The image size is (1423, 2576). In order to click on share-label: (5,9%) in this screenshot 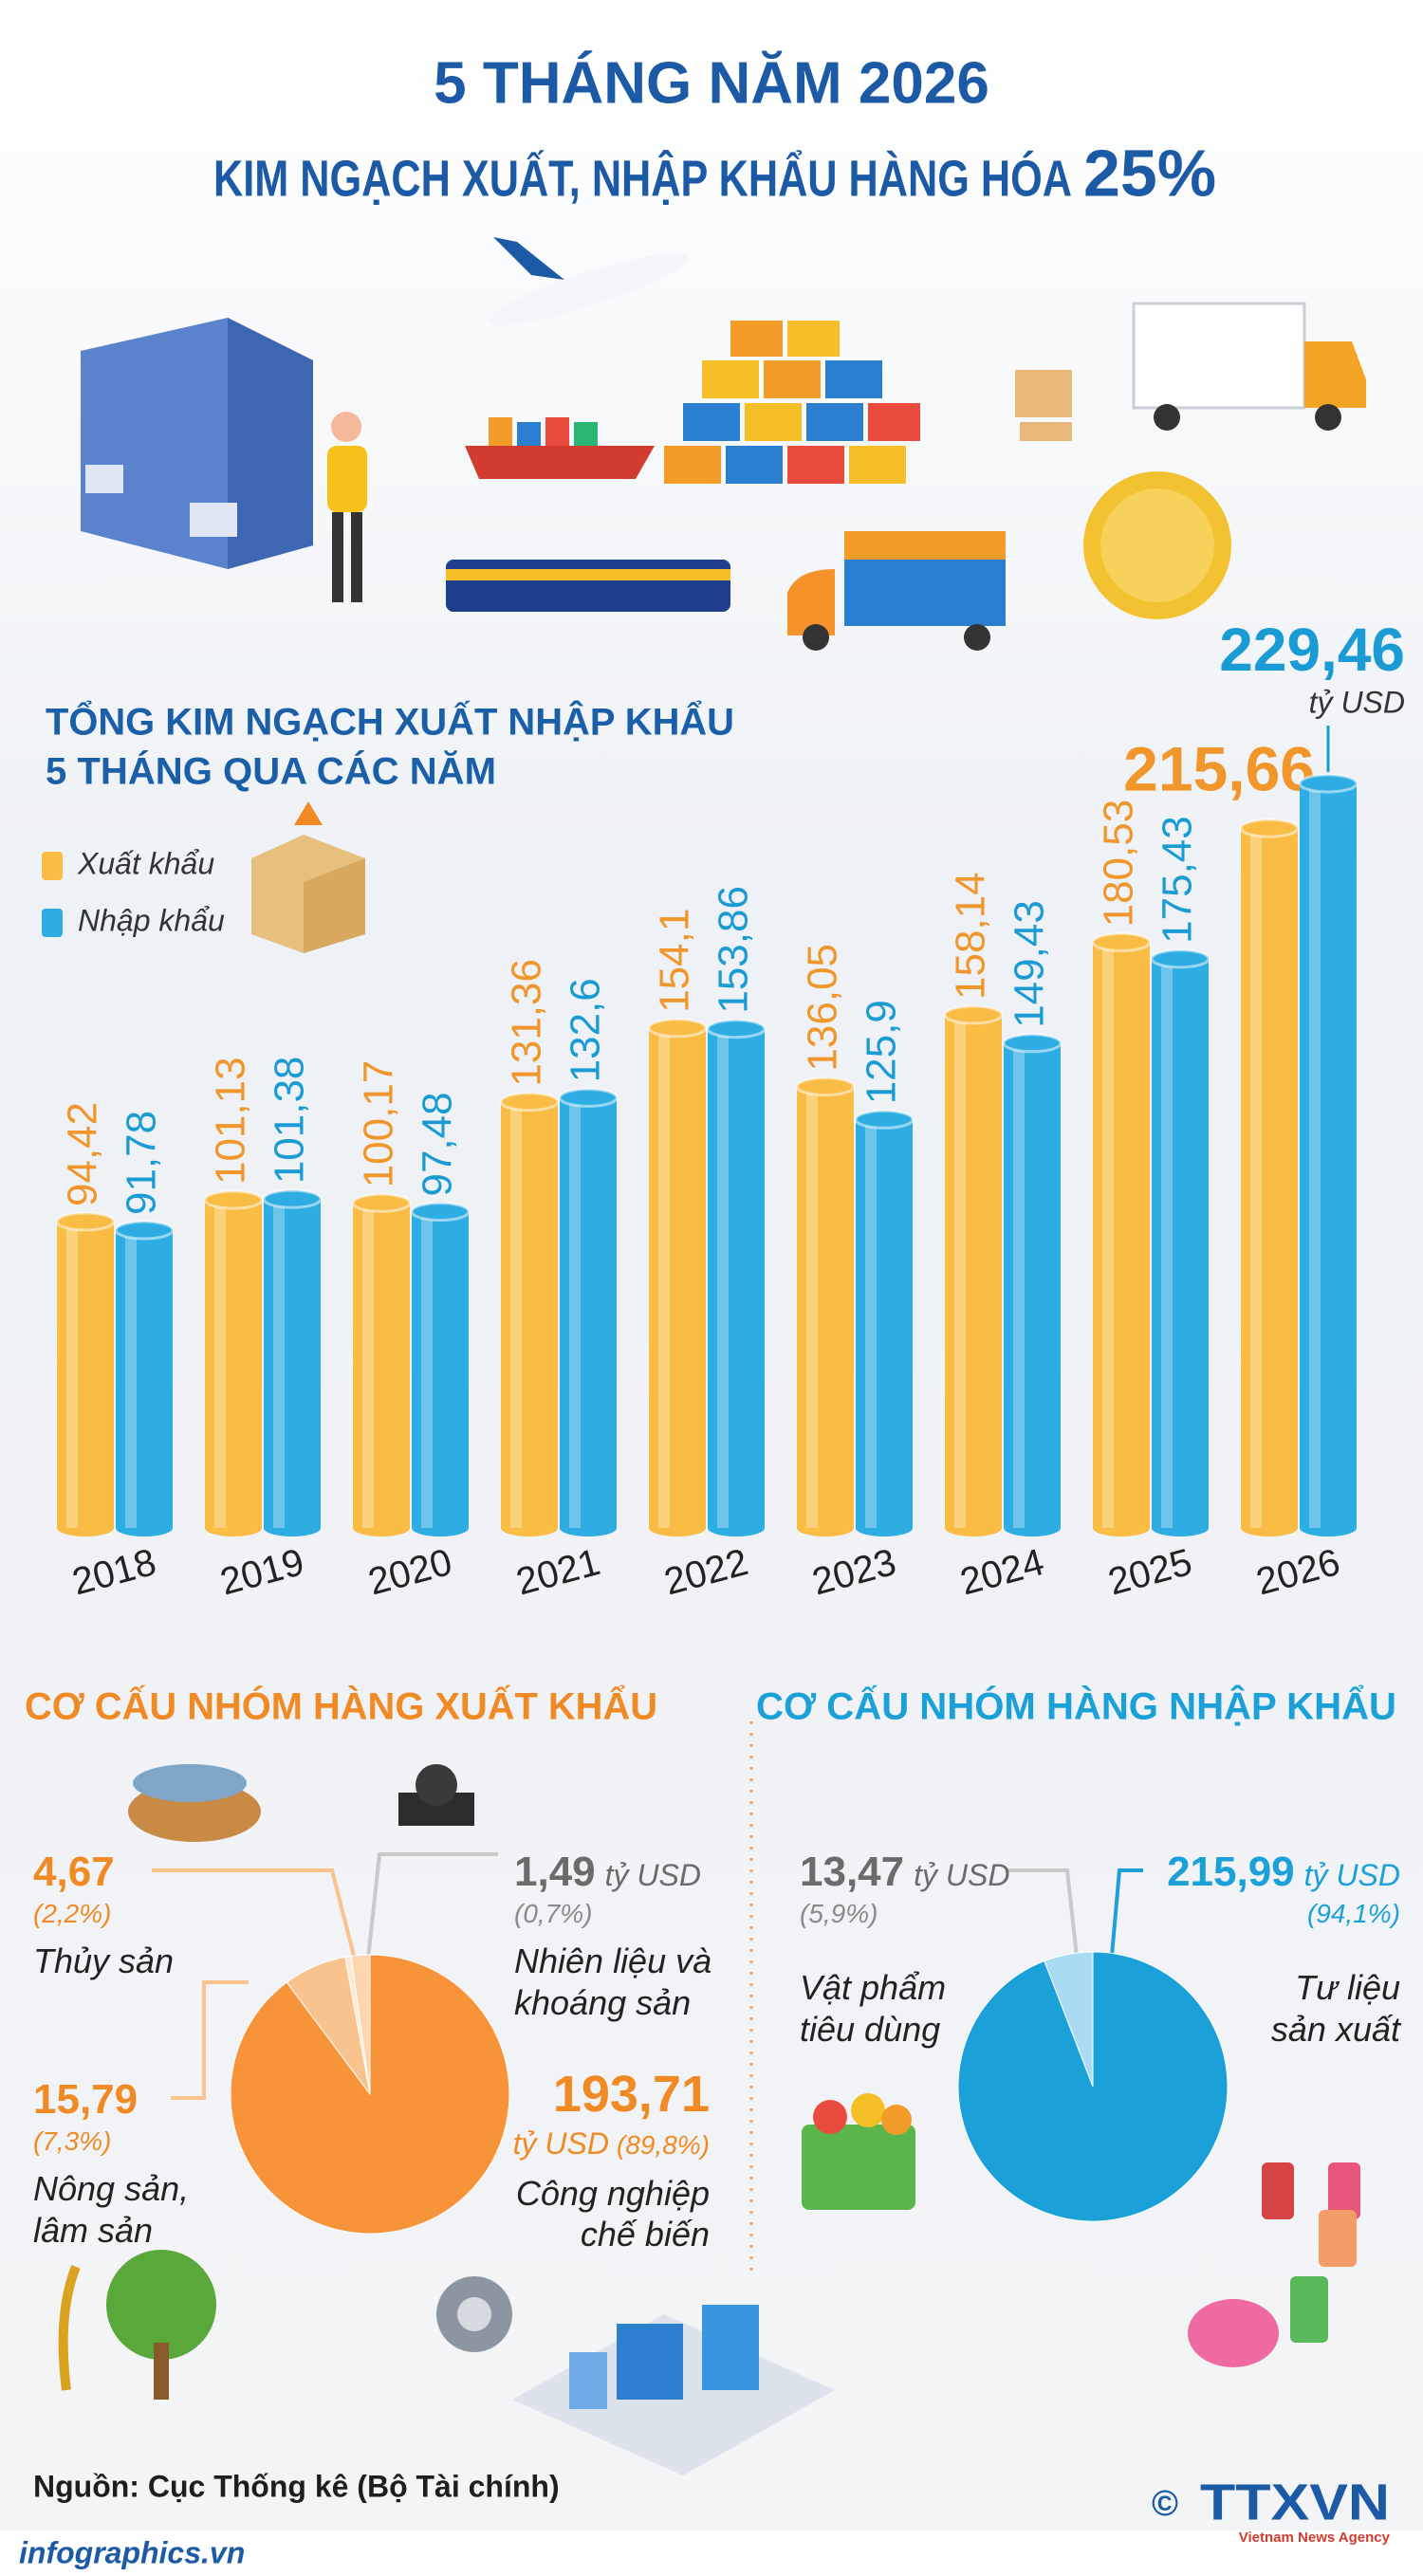, I will do `click(839, 1913)`.